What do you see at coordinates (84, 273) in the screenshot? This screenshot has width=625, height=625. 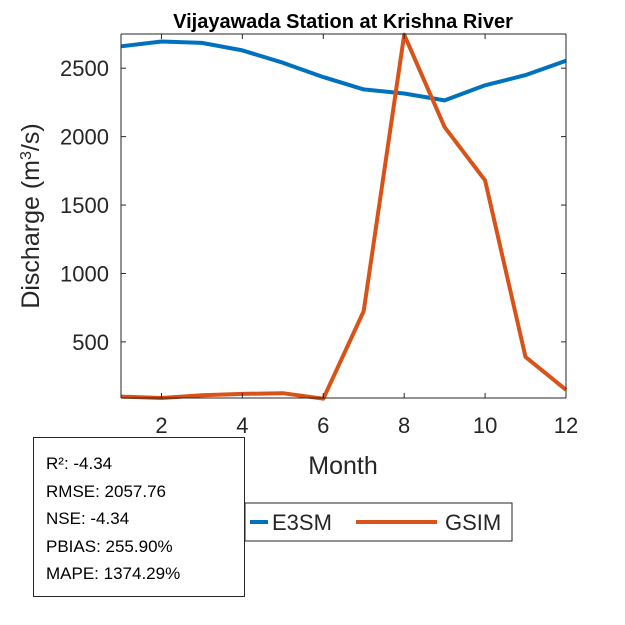 I see `y-tick-label-1000: 1000` at bounding box center [84, 273].